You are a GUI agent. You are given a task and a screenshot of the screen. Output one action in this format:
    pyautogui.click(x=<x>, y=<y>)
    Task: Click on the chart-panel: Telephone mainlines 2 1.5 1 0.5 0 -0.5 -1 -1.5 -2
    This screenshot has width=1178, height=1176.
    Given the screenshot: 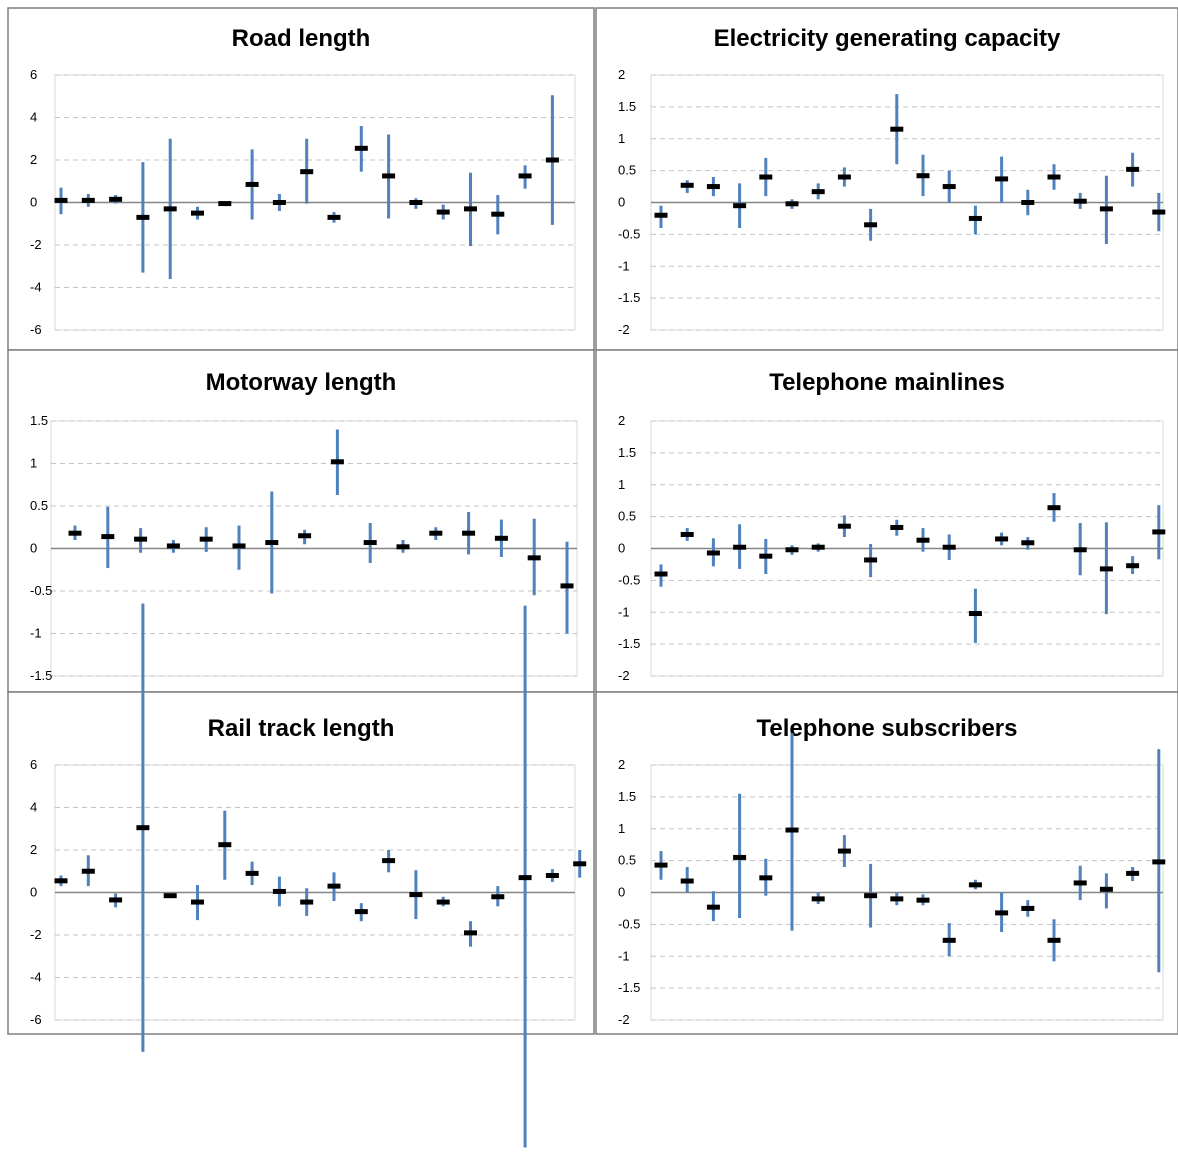 What is the action you would take?
    pyautogui.click(x=886, y=521)
    